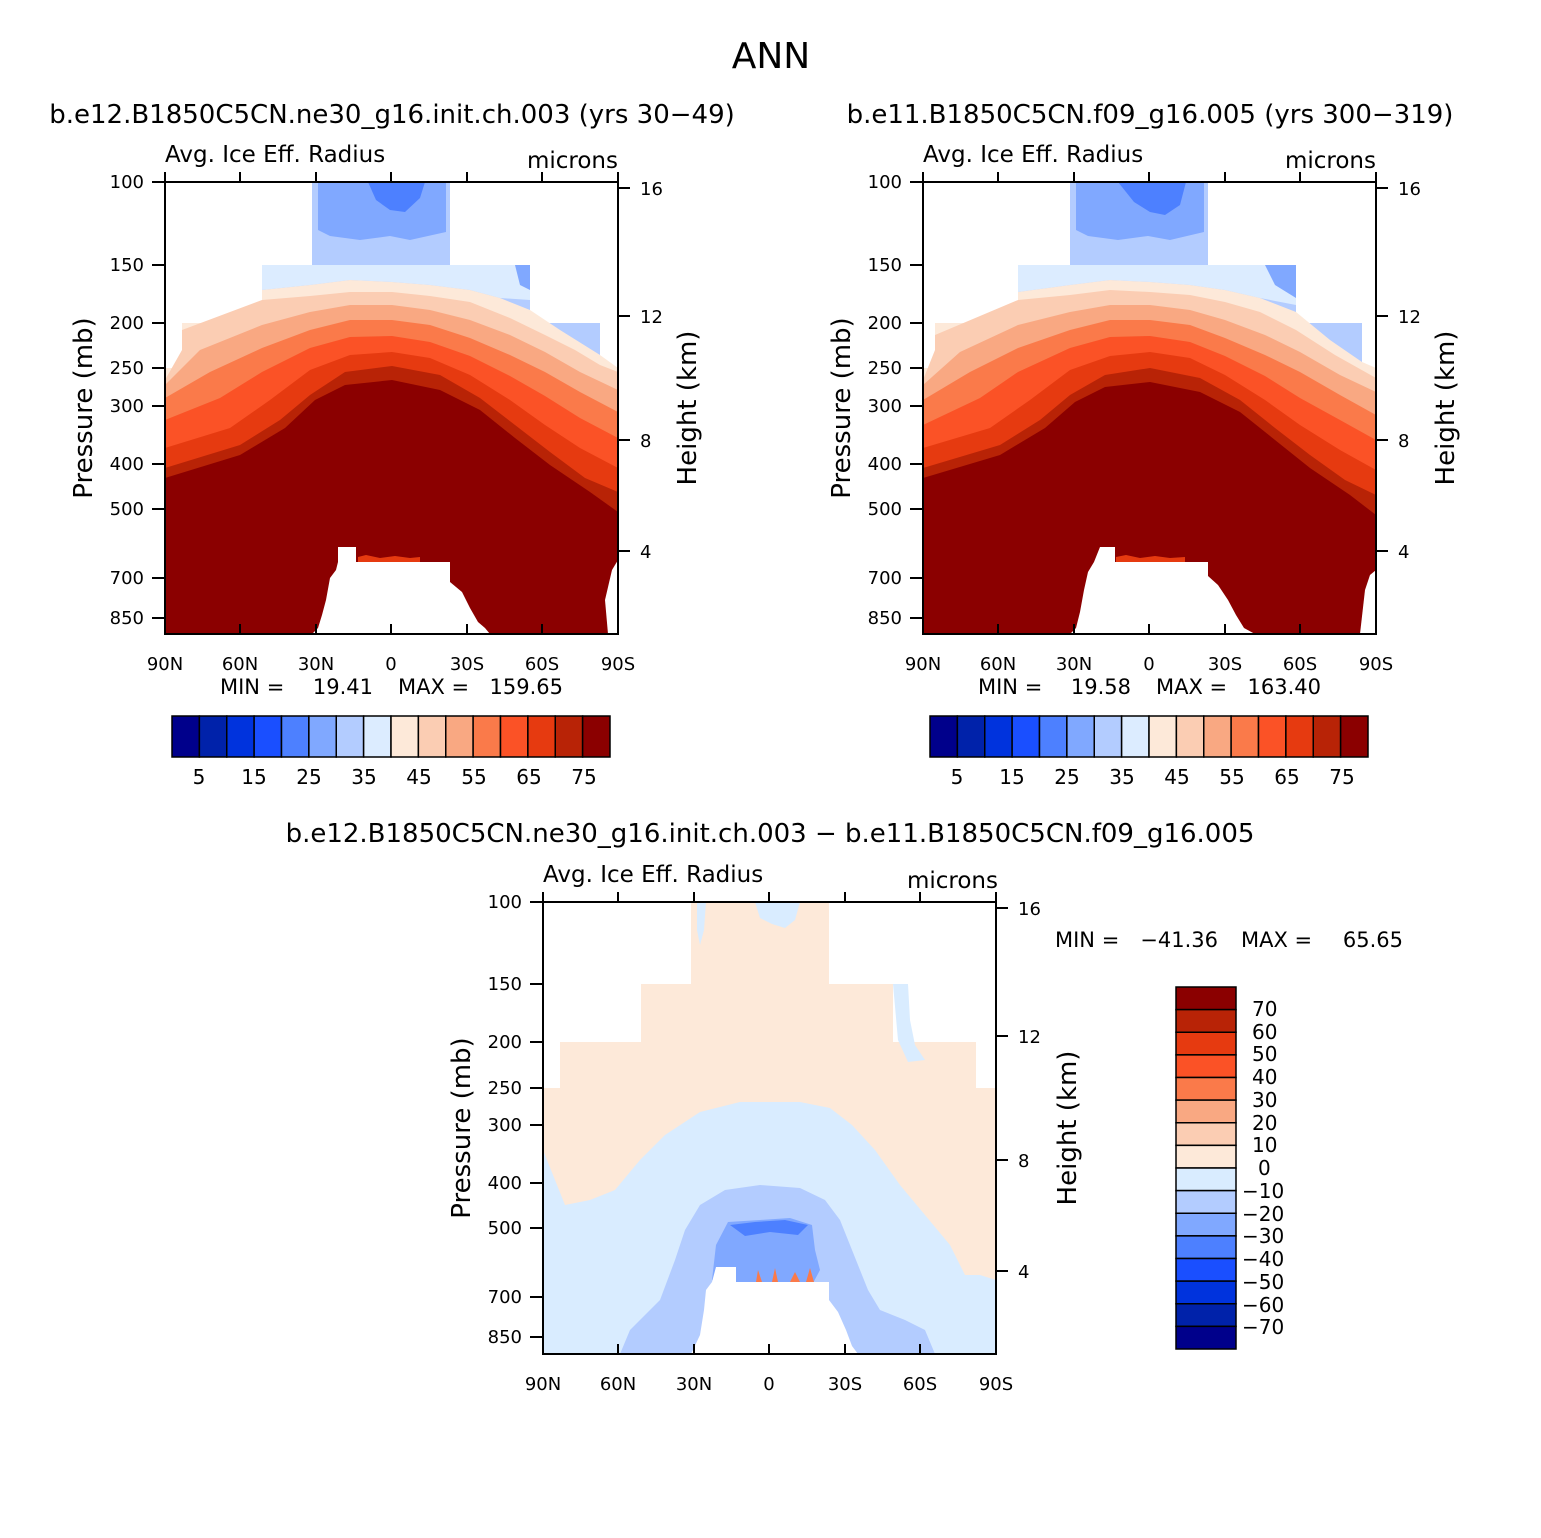  Describe the element at coordinates (1263, 1305) in the screenshot. I see `diff-colorbar-label: −60` at that location.